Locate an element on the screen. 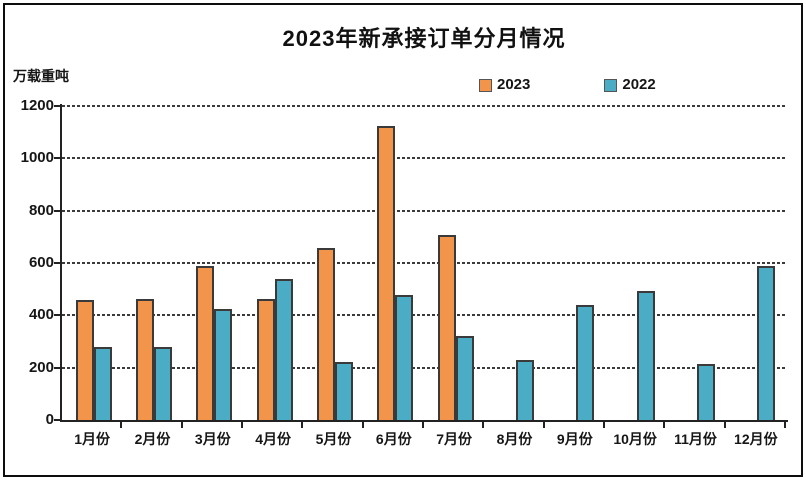  bar-2023-2月份 is located at coordinates (144, 359).